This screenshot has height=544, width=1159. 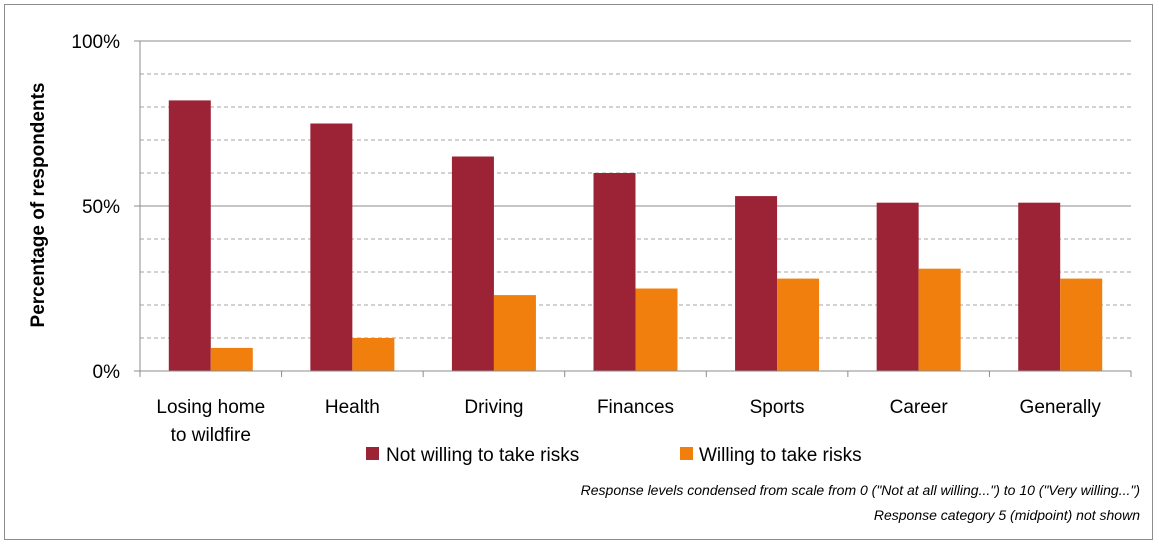 I want to click on x-category-label-line: to wildfire, so click(x=211, y=435).